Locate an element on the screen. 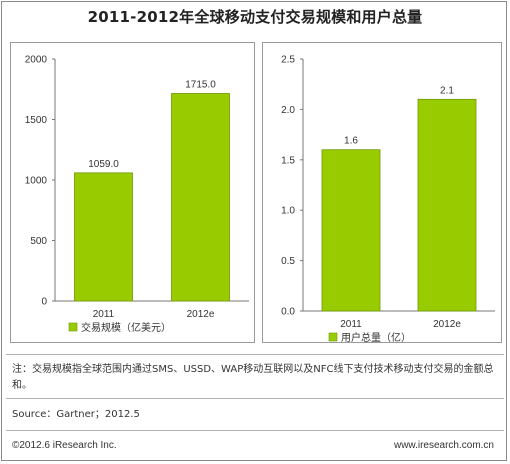  y-tick-label: 0.5 is located at coordinates (288, 261).